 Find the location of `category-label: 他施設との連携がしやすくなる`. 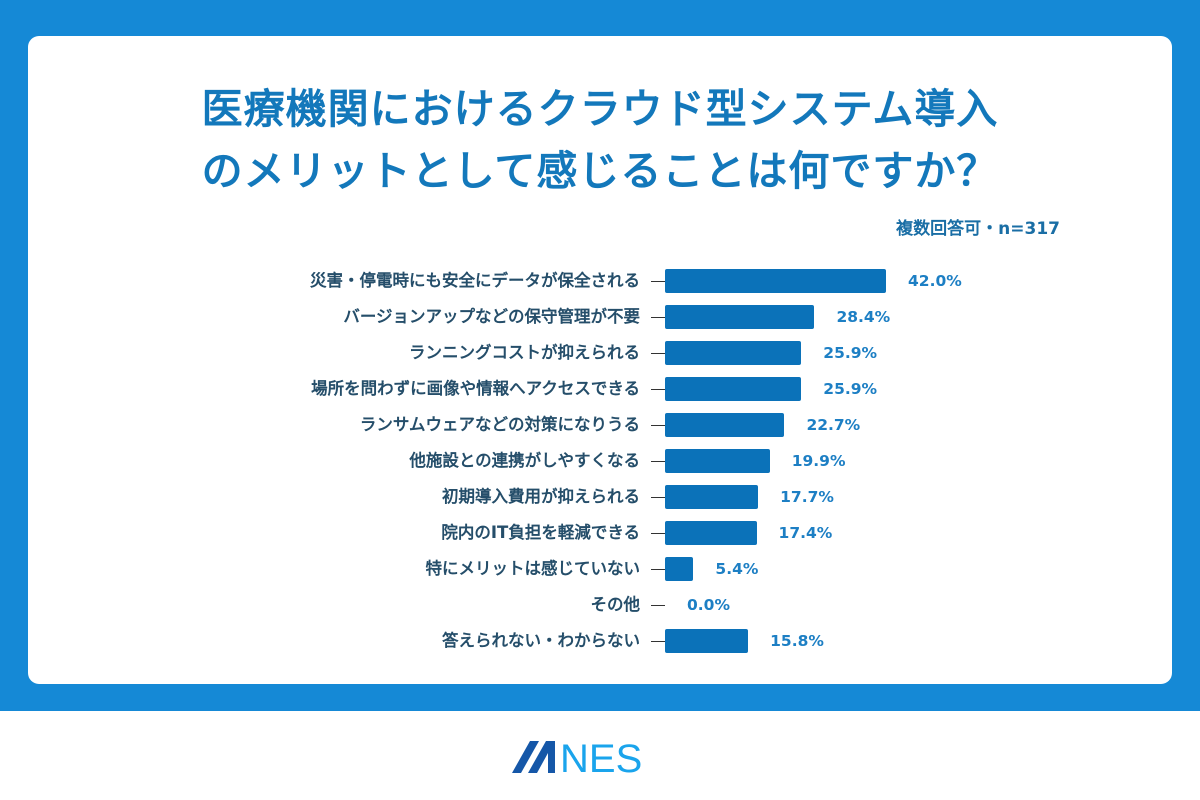

category-label: 他施設との連携がしやすくなる is located at coordinates (524, 460).